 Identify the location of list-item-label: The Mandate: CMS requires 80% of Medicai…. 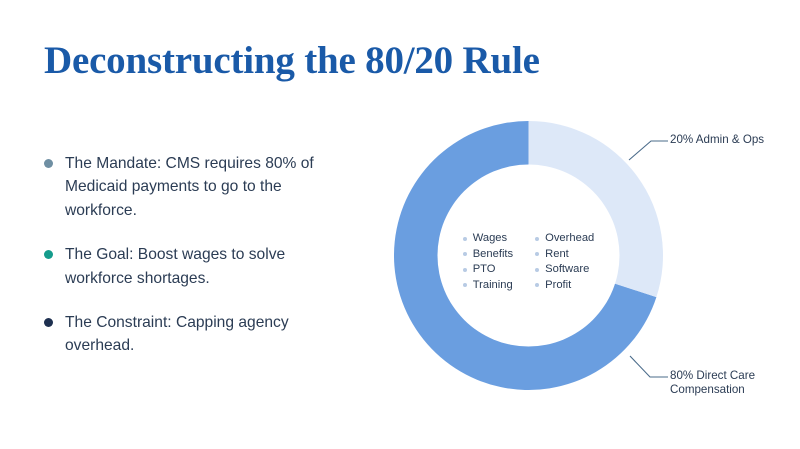
(189, 187).